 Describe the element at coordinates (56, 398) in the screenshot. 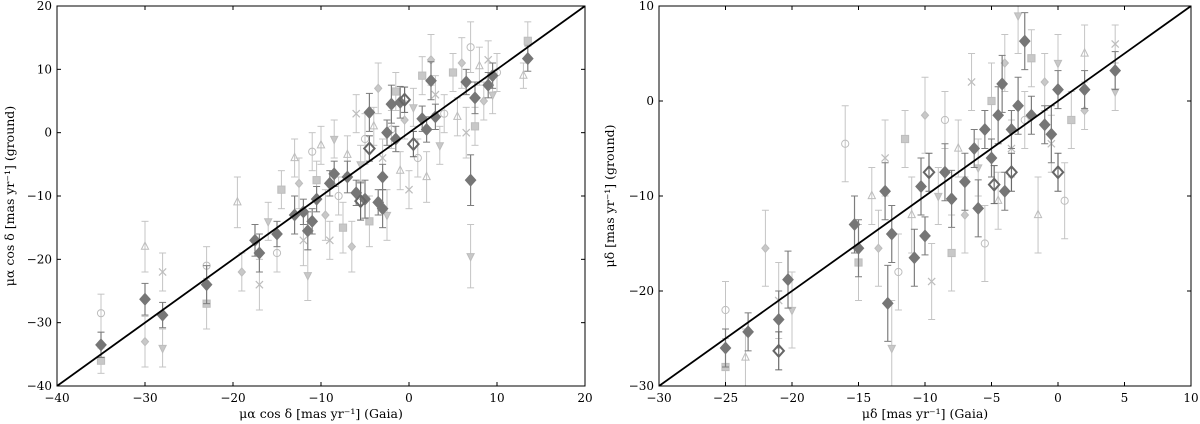

I see `x-tick-label: −40` at that location.